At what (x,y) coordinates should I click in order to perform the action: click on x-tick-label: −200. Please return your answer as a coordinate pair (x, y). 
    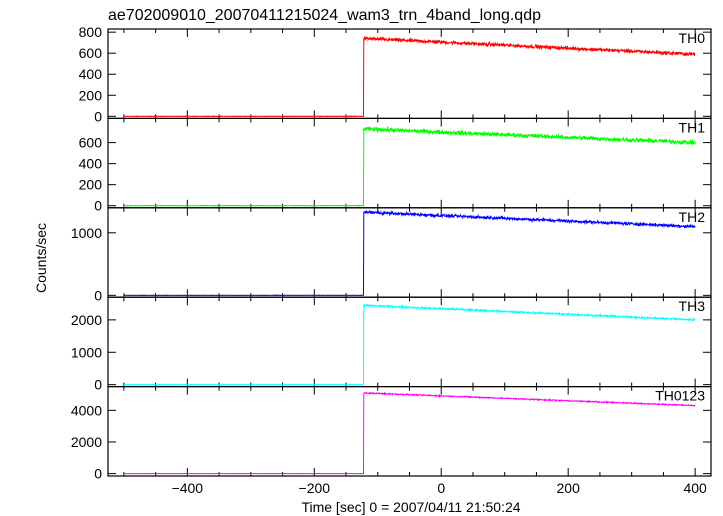
    Looking at the image, I should click on (315, 488).